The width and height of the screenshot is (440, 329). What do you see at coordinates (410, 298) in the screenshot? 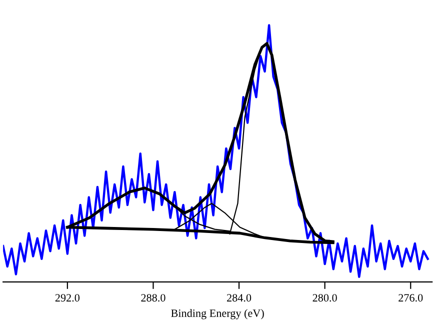
I see `x-tick-label: 276.0` at bounding box center [410, 298].